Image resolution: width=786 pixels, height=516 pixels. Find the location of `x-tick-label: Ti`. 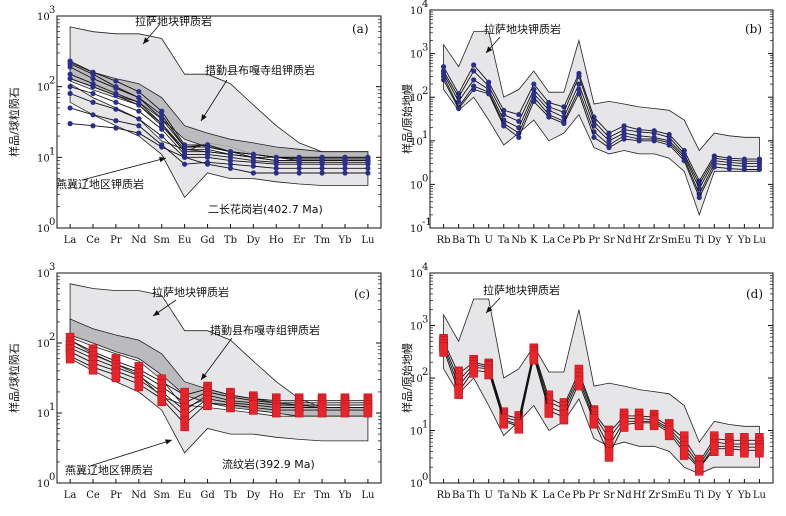

x-tick-label: Ti is located at coordinates (699, 495).